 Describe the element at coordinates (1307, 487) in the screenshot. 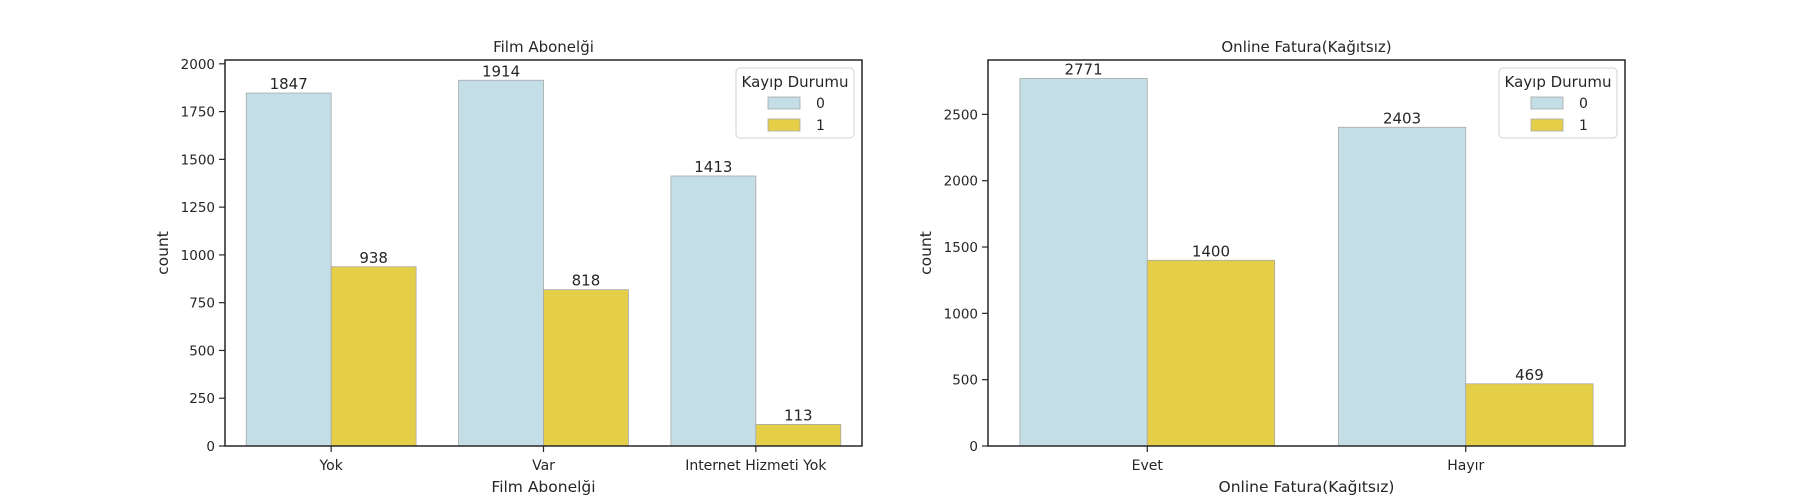

I see `x-axis-label: Online Fatura(Kağıtsız)` at that location.